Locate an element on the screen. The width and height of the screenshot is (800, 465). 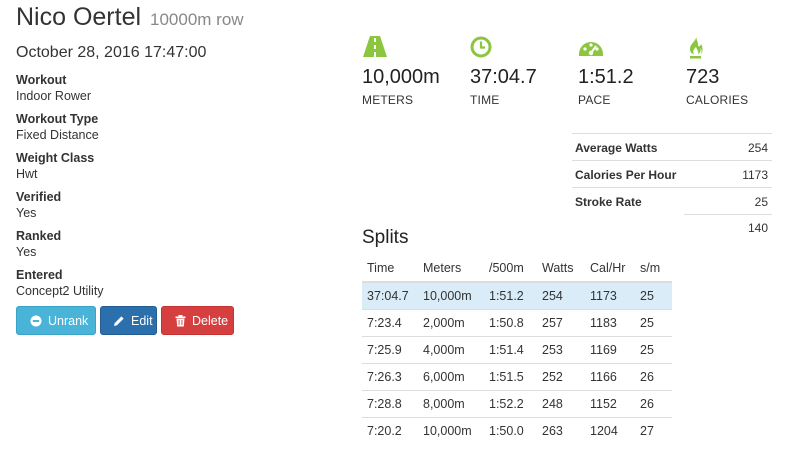
stat-label: METERS is located at coordinates (388, 100).